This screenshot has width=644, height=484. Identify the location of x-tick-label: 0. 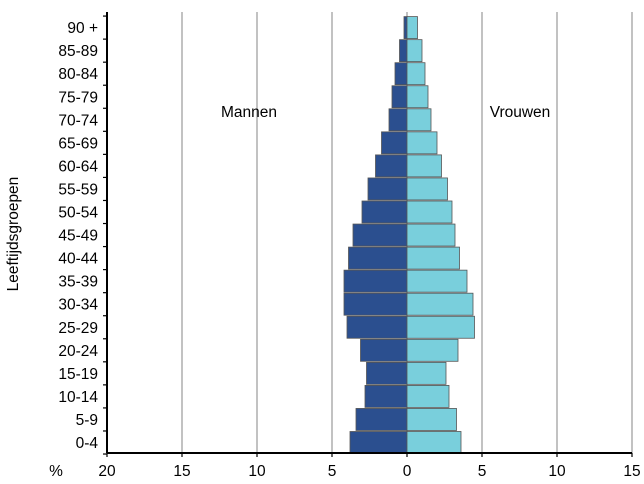
(407, 471).